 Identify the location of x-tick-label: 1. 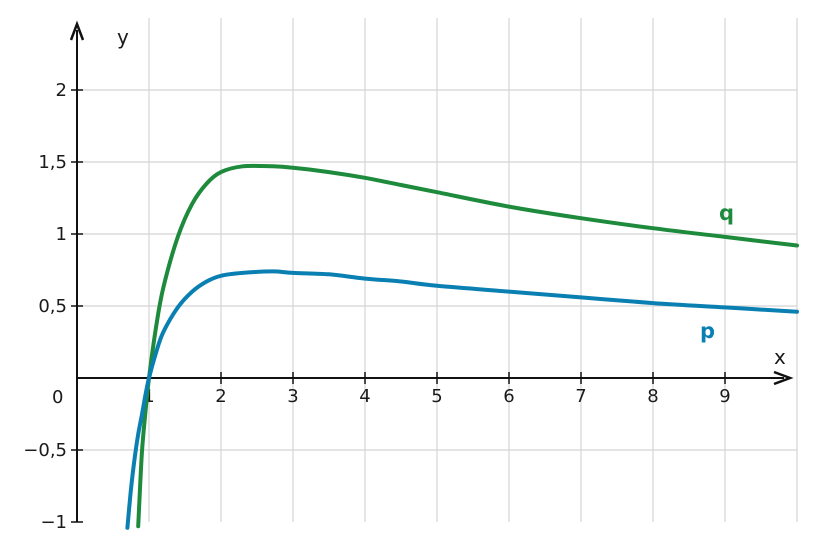
(148, 396).